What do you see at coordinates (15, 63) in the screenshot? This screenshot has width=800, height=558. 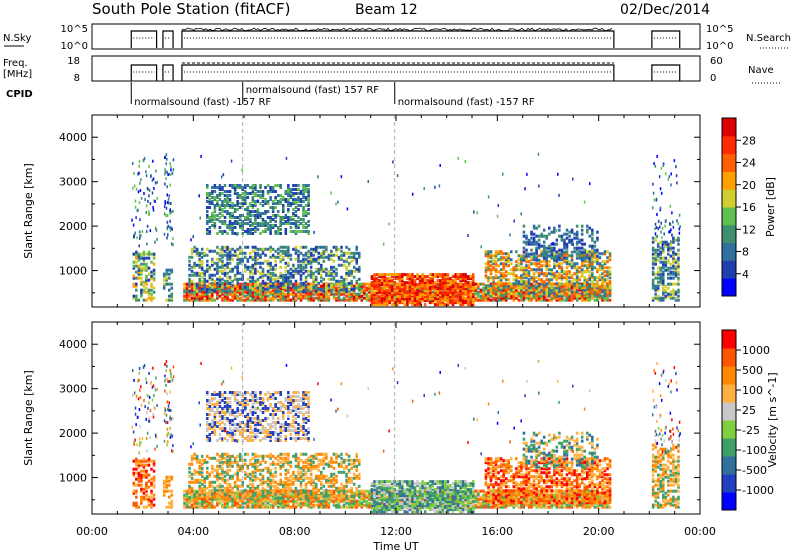 I see `freq-label-line1: Freq.` at bounding box center [15, 63].